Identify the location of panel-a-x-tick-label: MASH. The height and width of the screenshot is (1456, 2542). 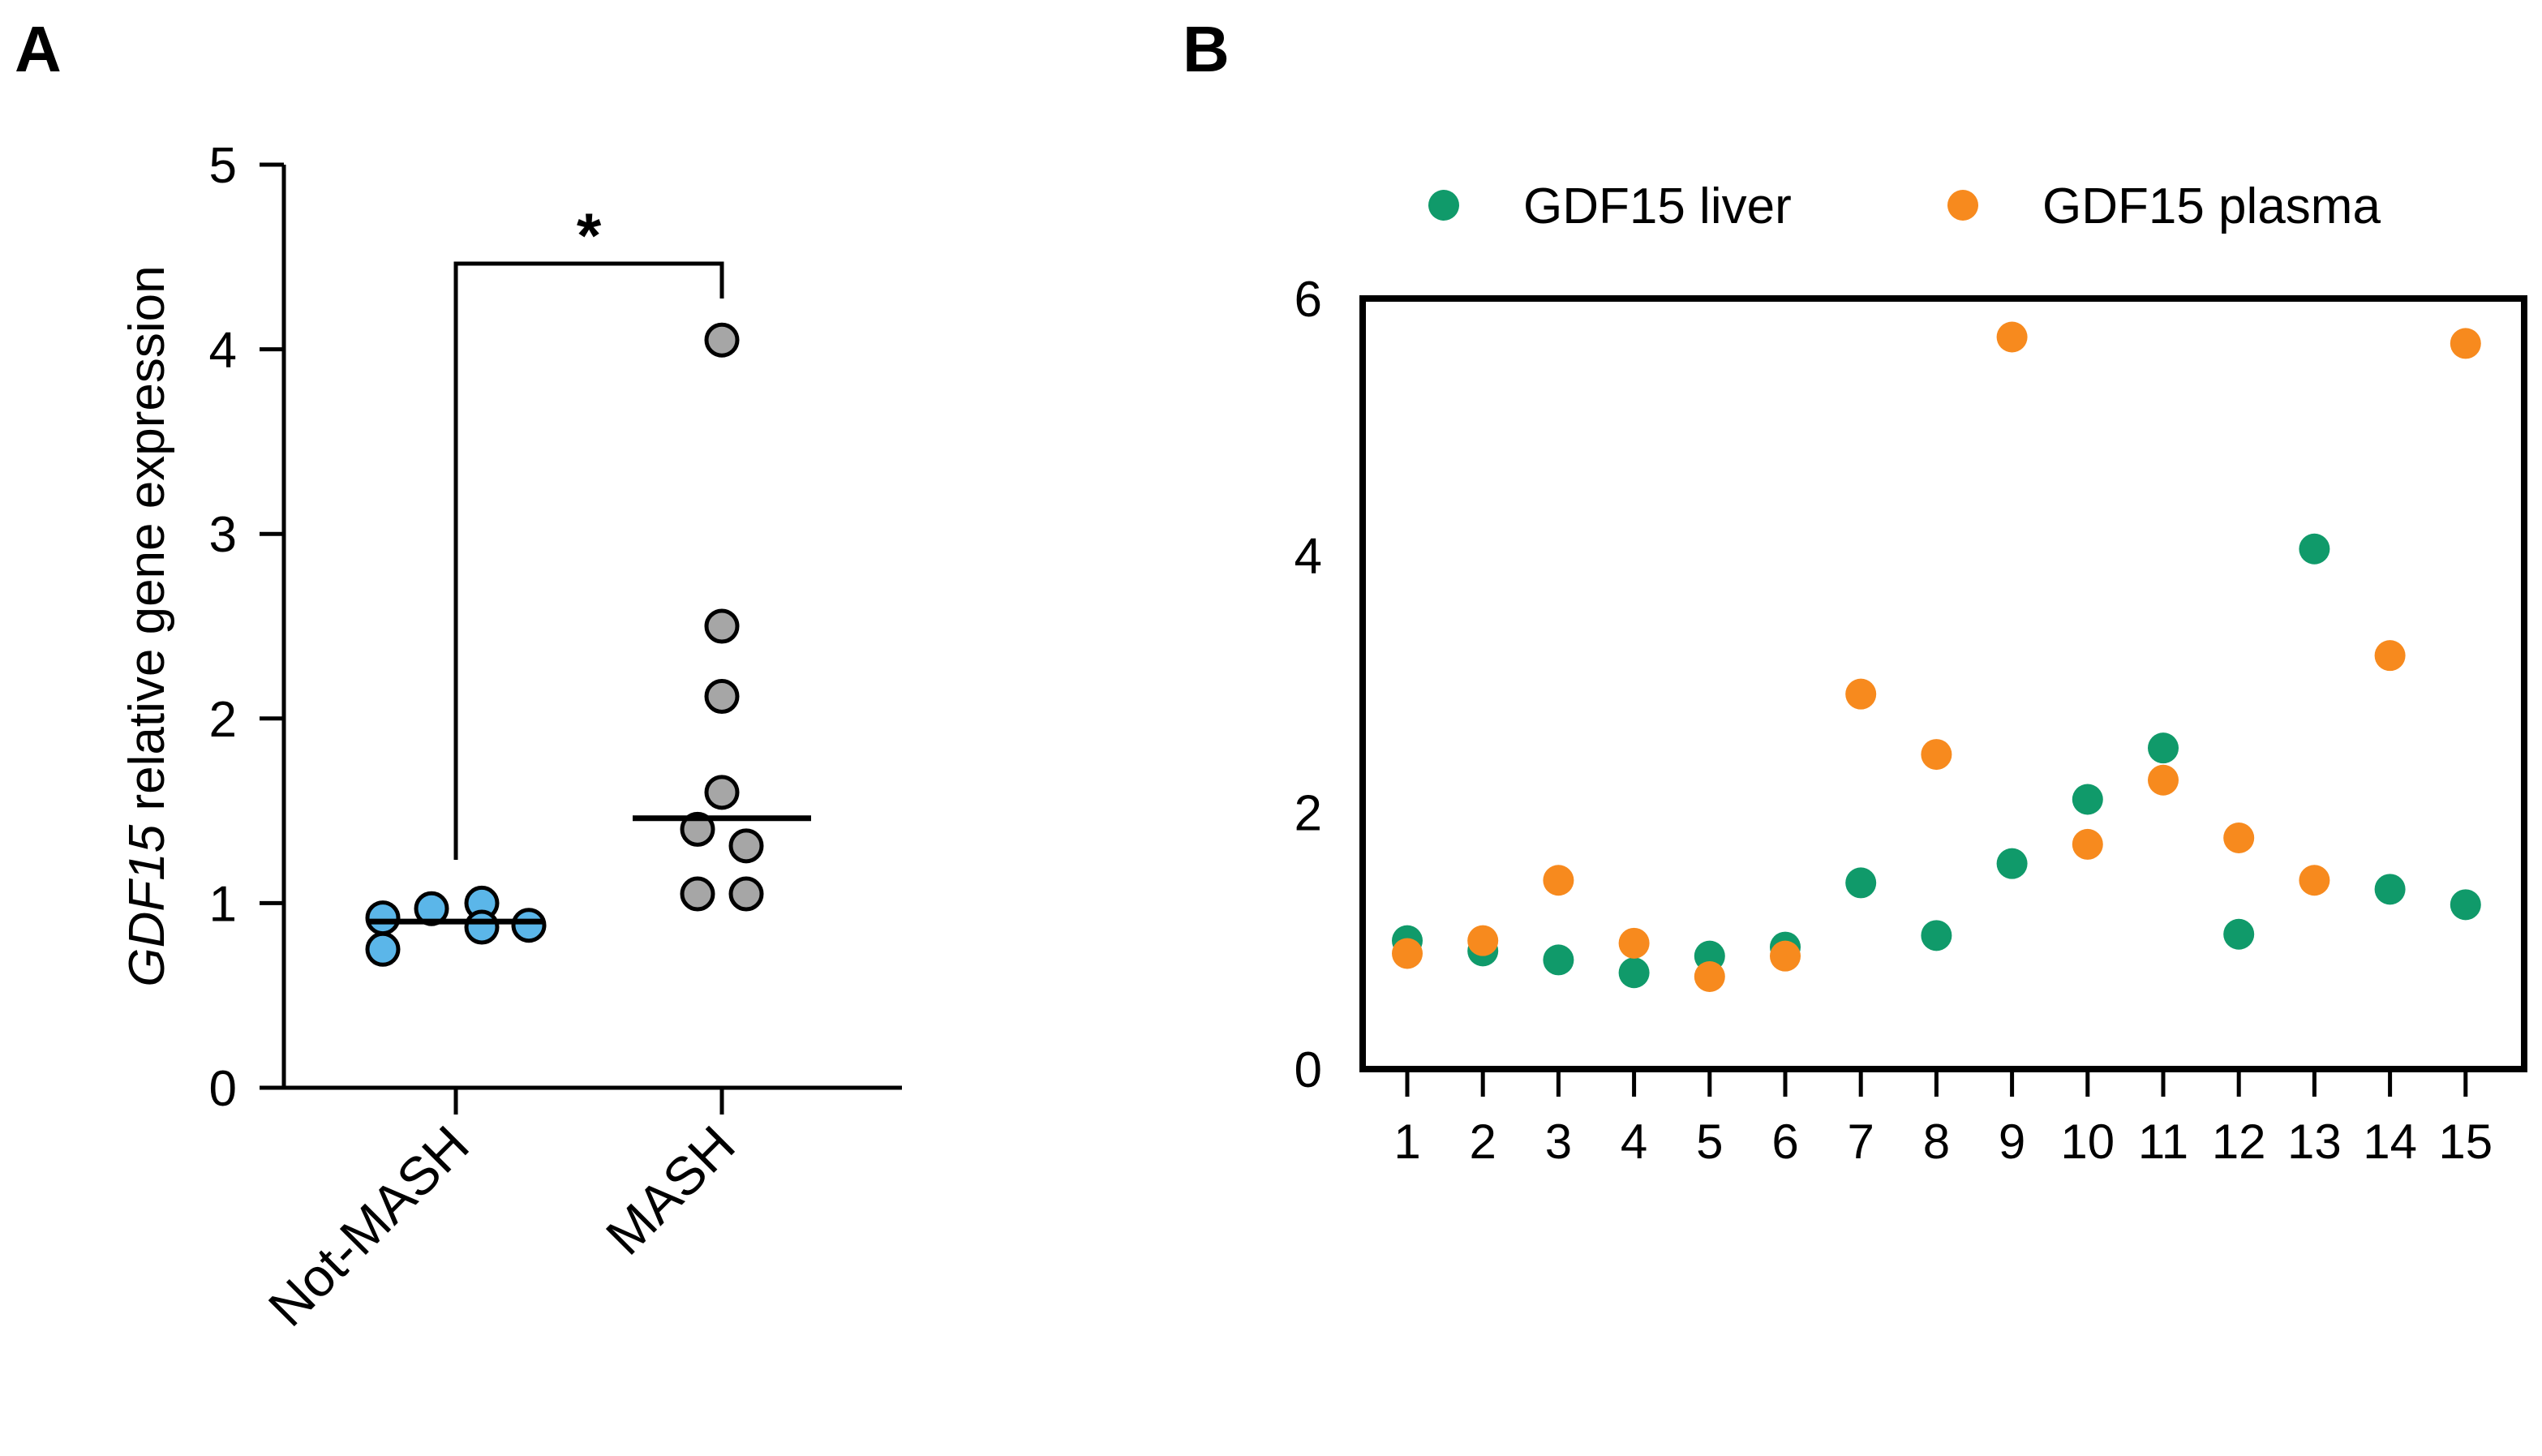
(670, 1190).